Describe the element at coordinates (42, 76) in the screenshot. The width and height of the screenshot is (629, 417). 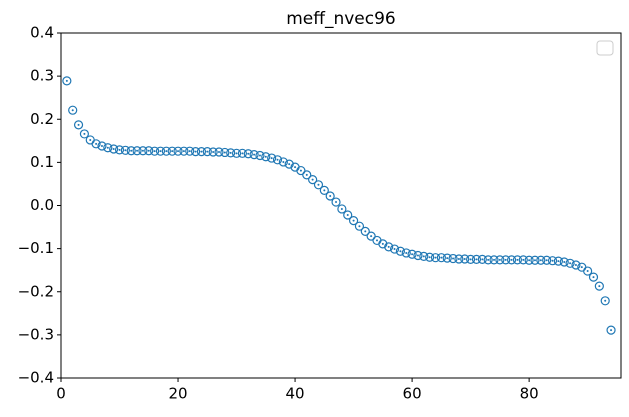
I see `y-tick-label: 0.3` at that location.